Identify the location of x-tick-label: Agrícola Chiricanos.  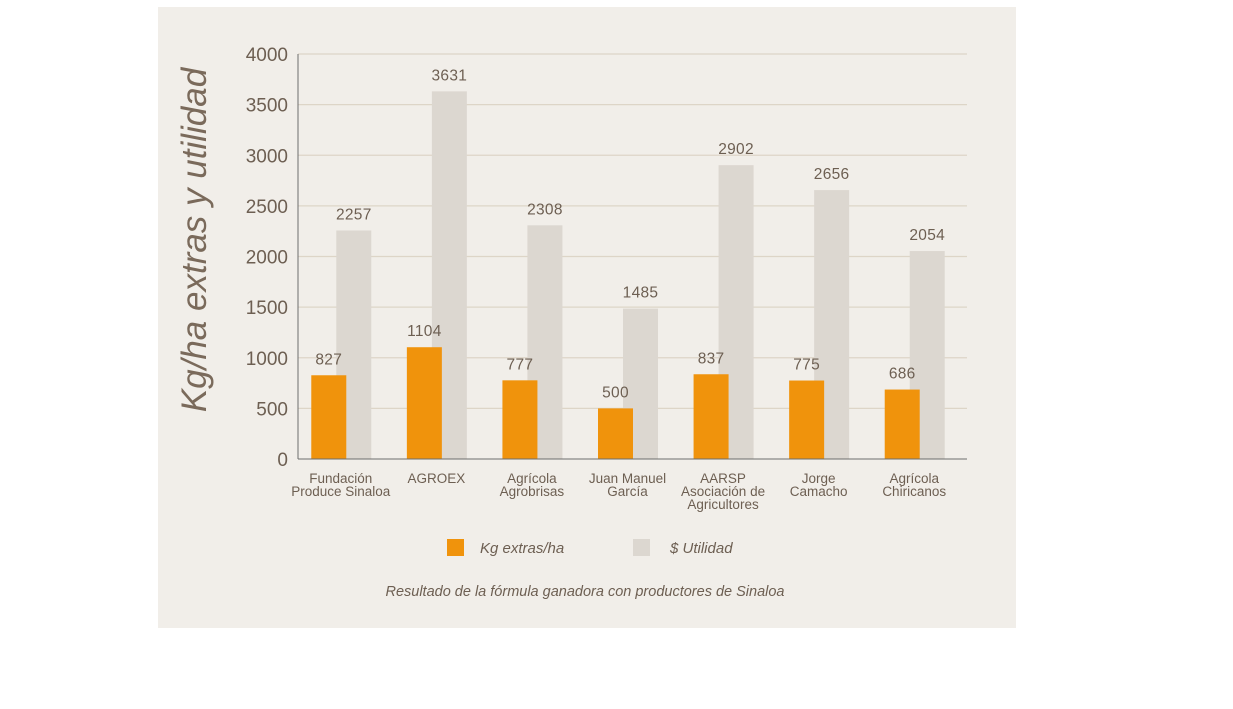
(914, 485).